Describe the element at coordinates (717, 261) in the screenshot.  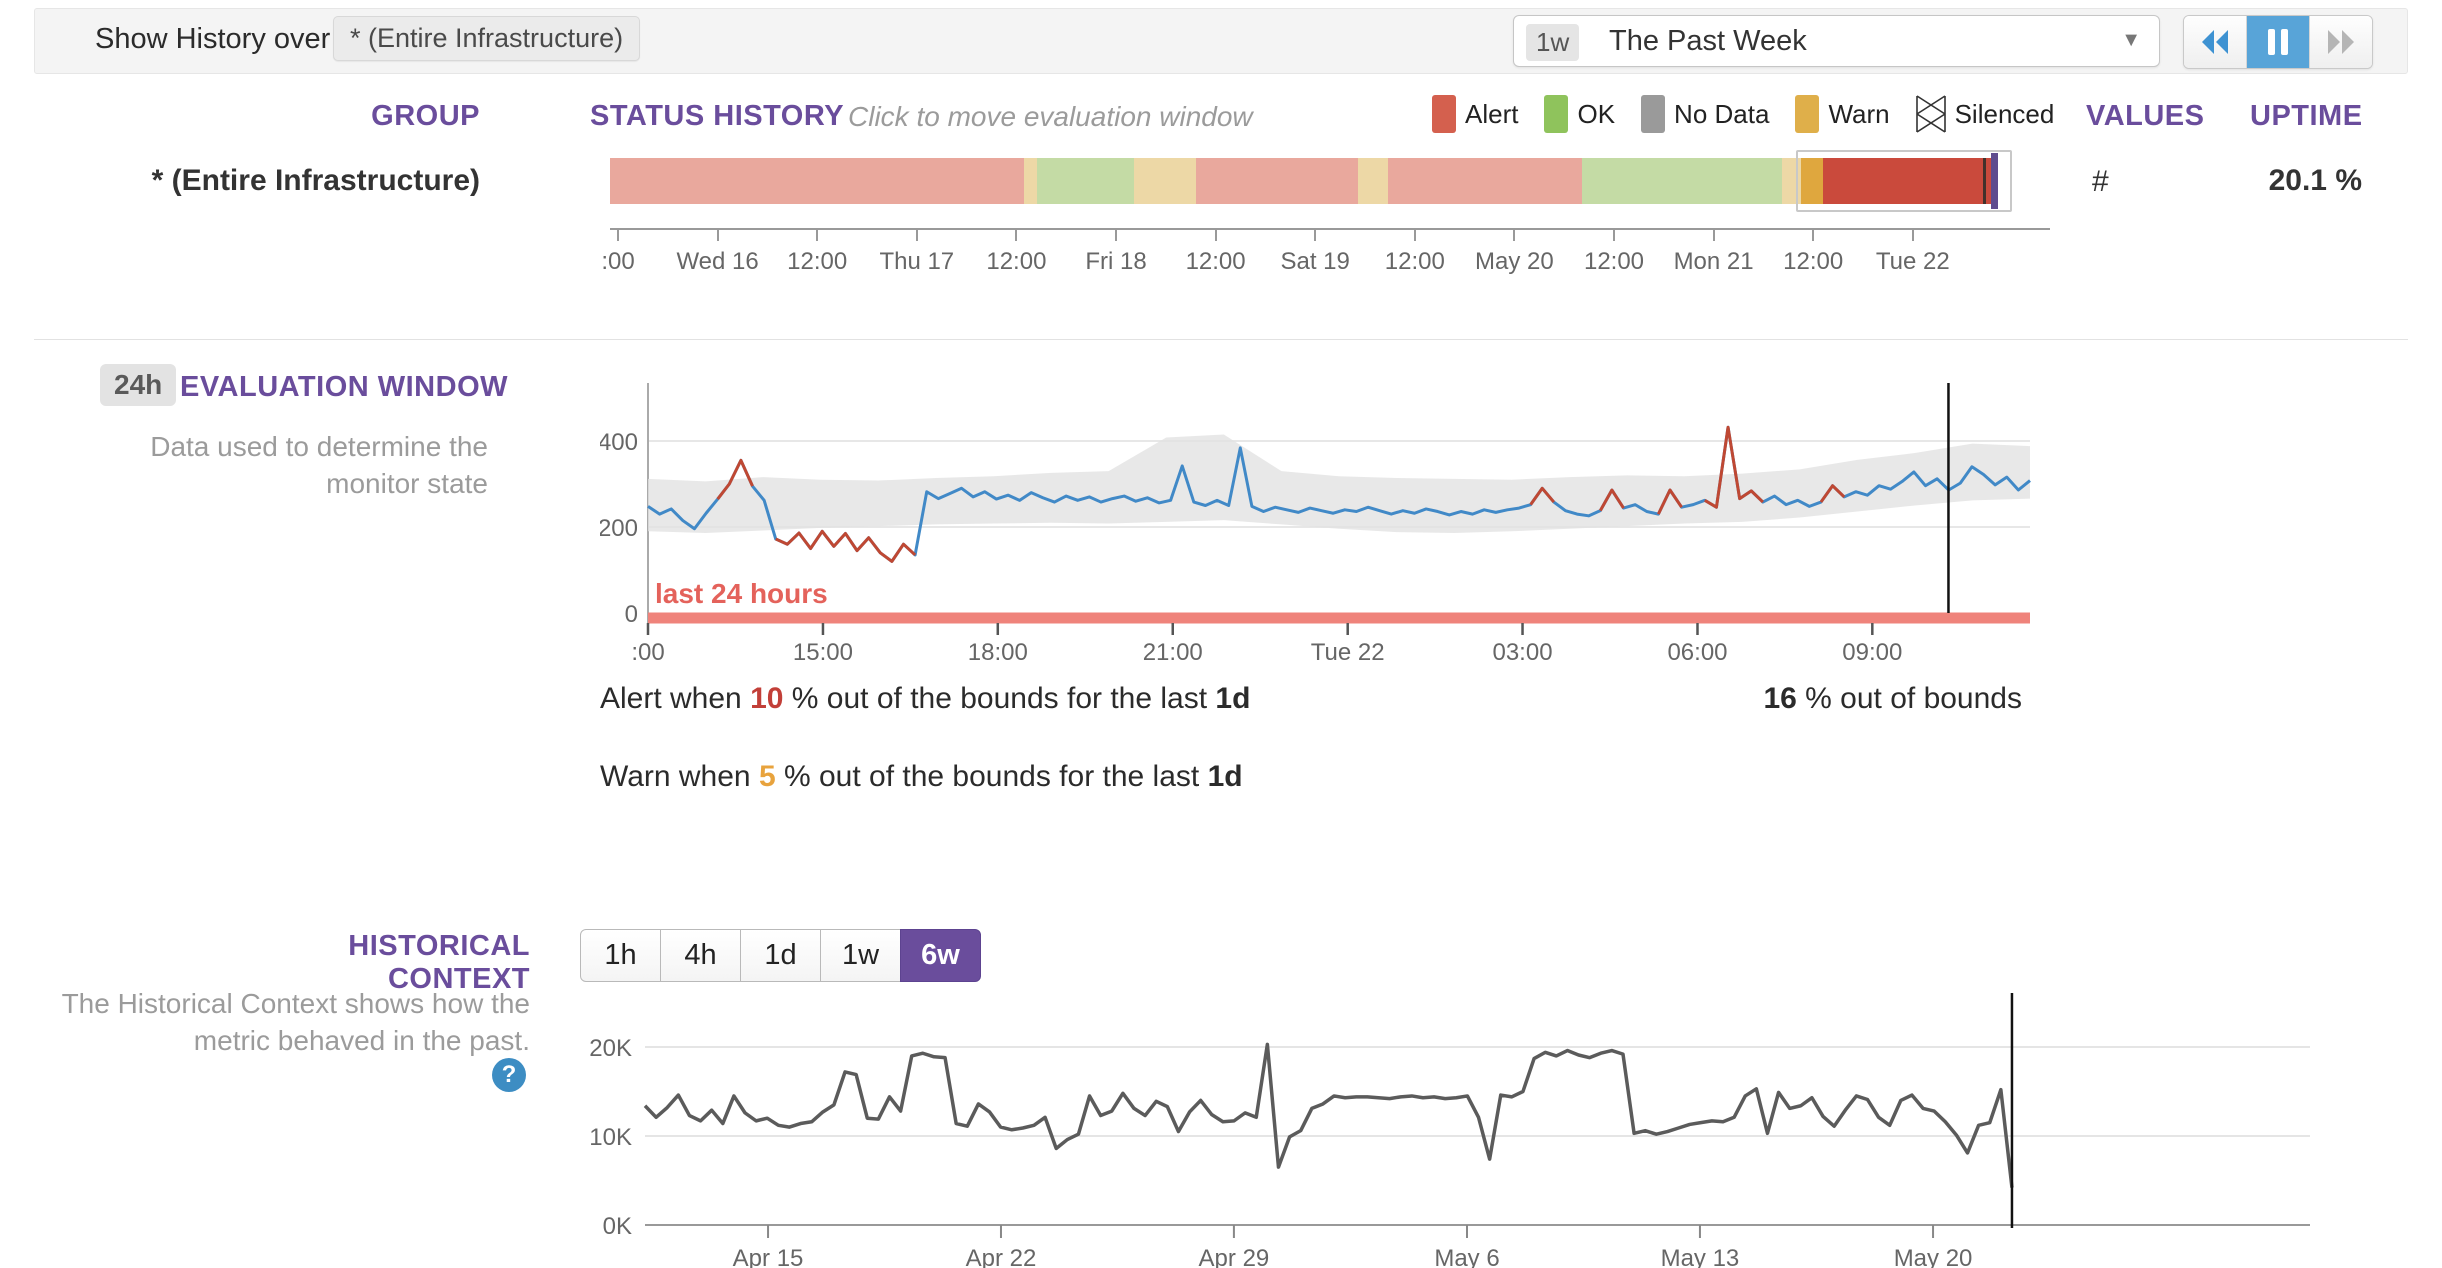
I see `axis-tick-label: Wed 16` at that location.